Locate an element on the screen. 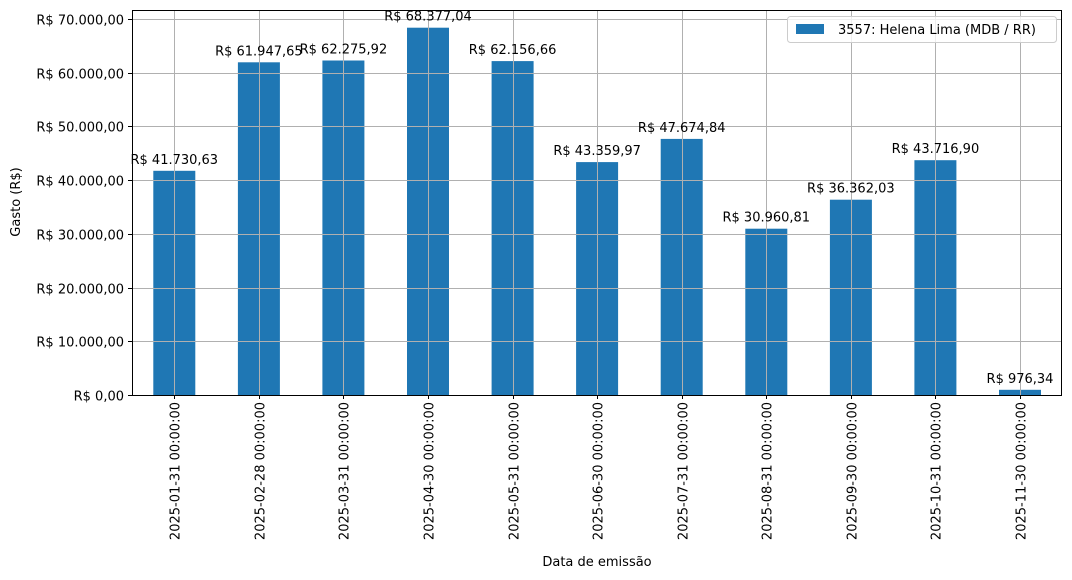 This screenshot has height=580, width=1072. y-tick-label: R$ 50.000,00 is located at coordinates (80, 128).